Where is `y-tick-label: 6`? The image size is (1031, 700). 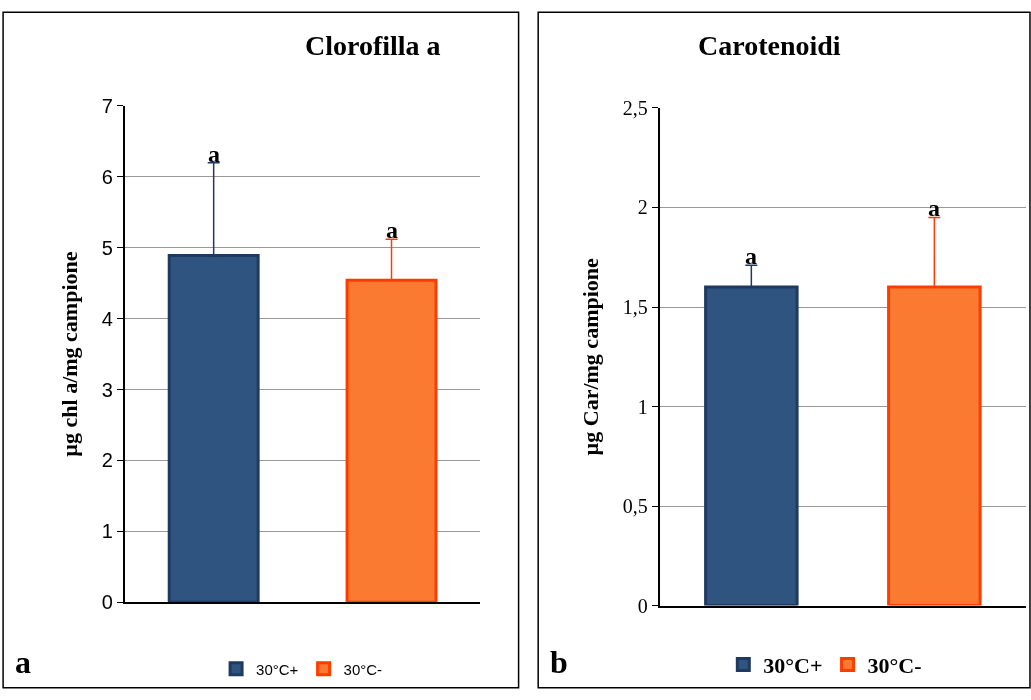 y-tick-label: 6 is located at coordinates (107, 176).